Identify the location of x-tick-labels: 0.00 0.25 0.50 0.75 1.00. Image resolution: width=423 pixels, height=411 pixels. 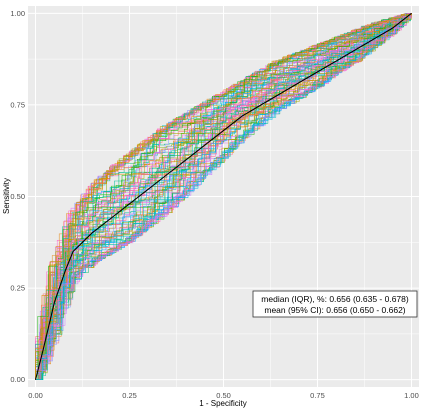
(223, 395).